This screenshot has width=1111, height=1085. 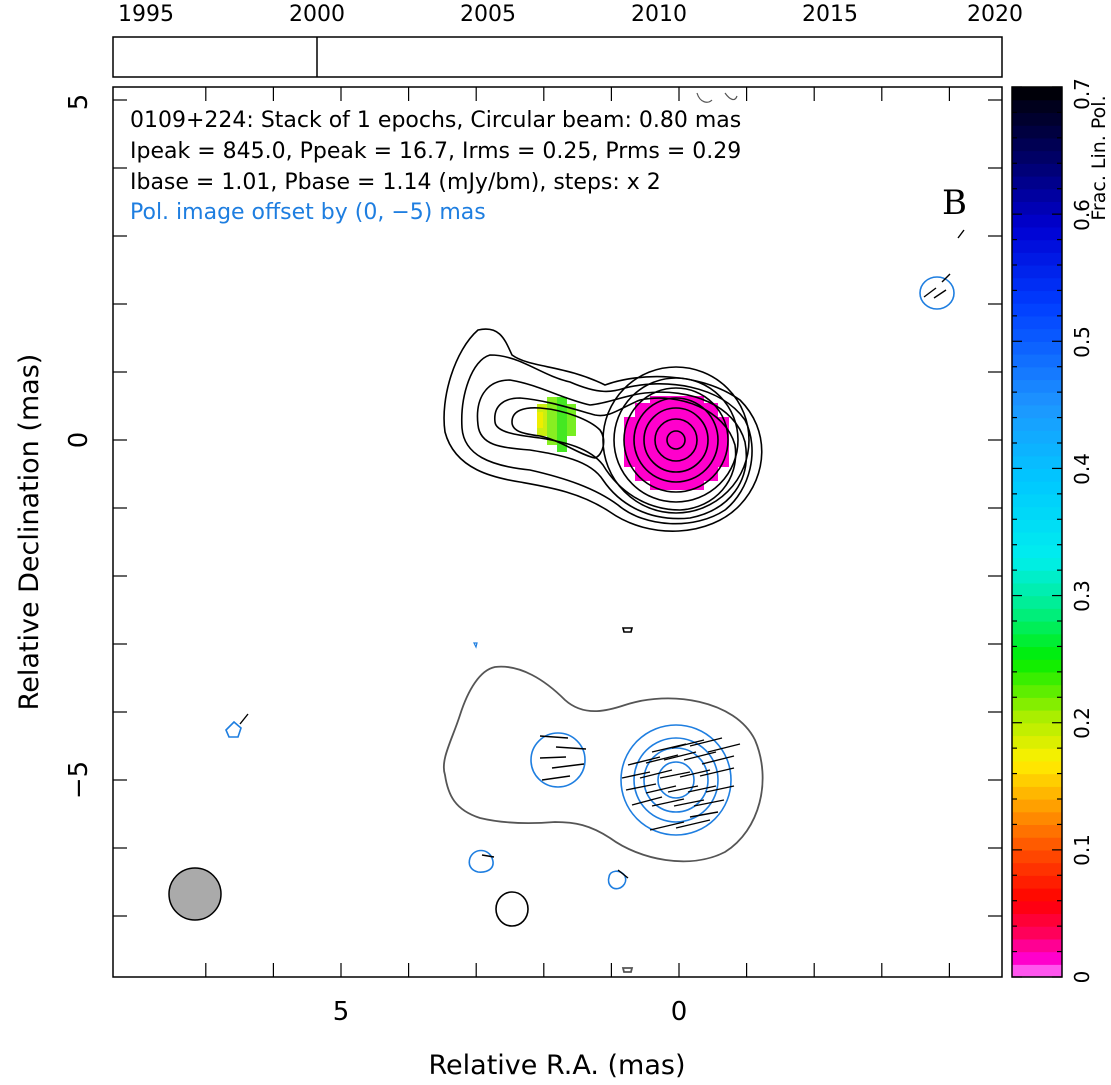 What do you see at coordinates (317, 14) in the screenshot?
I see `timeline-tick-label-2000: 2000` at bounding box center [317, 14].